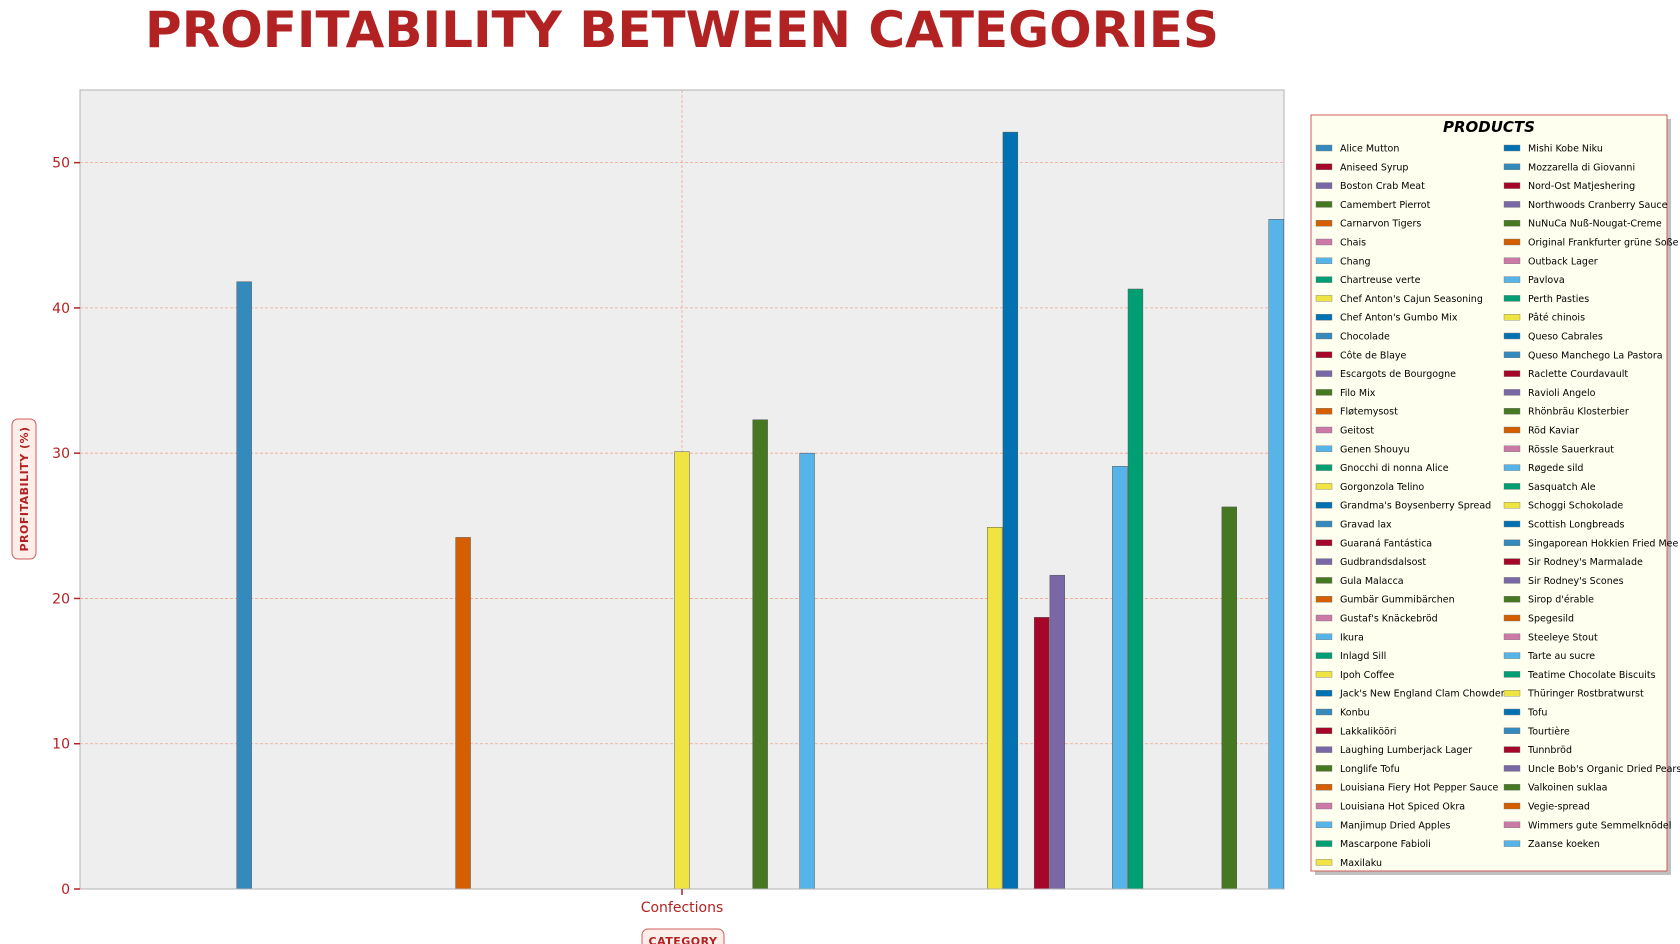 This screenshot has height=944, width=1680. I want to click on legend-label: Ikura, so click(1352, 637).